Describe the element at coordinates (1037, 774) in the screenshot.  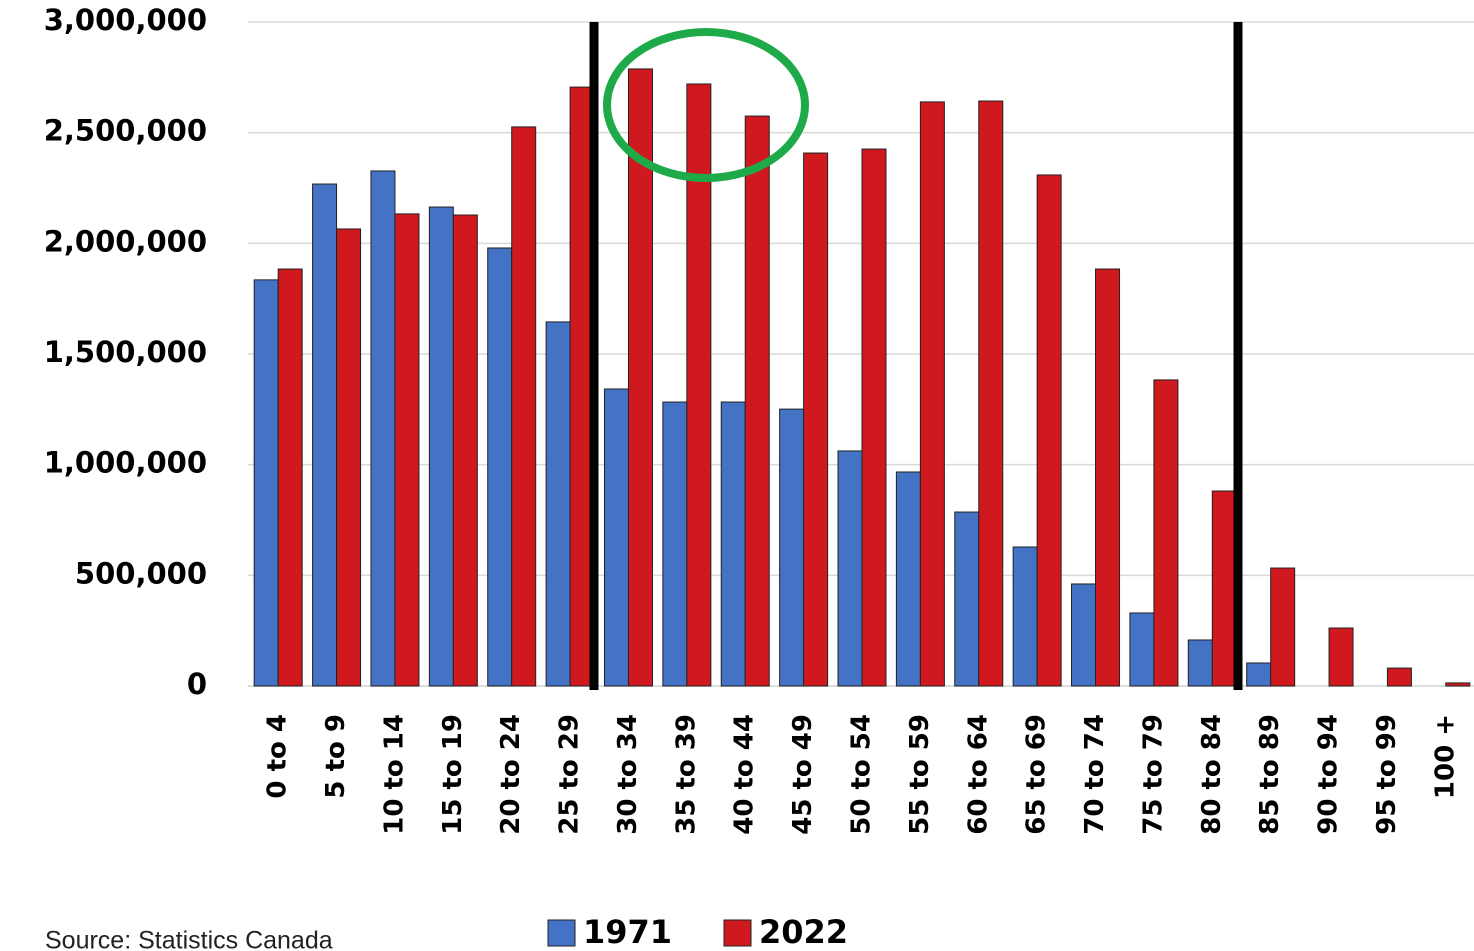
I see `x-tick-label: 65 to 69` at that location.